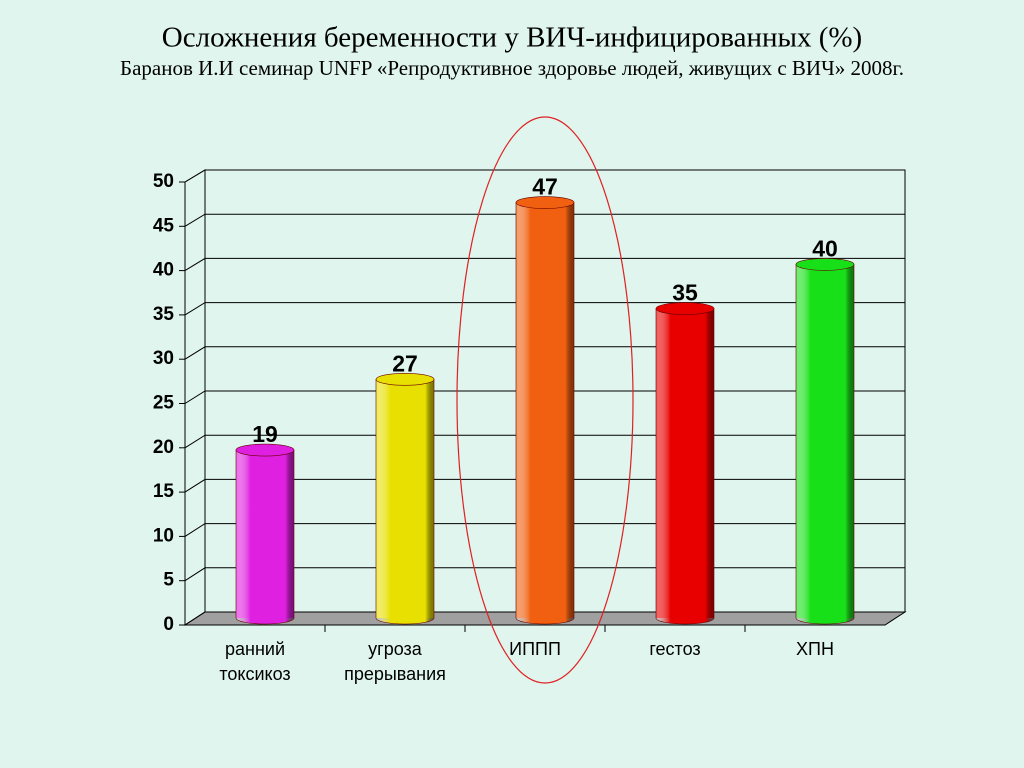 Image resolution: width=1024 pixels, height=768 pixels. Describe the element at coordinates (395, 661) in the screenshot. I see `x-tick-label: угроза прерывания` at that location.